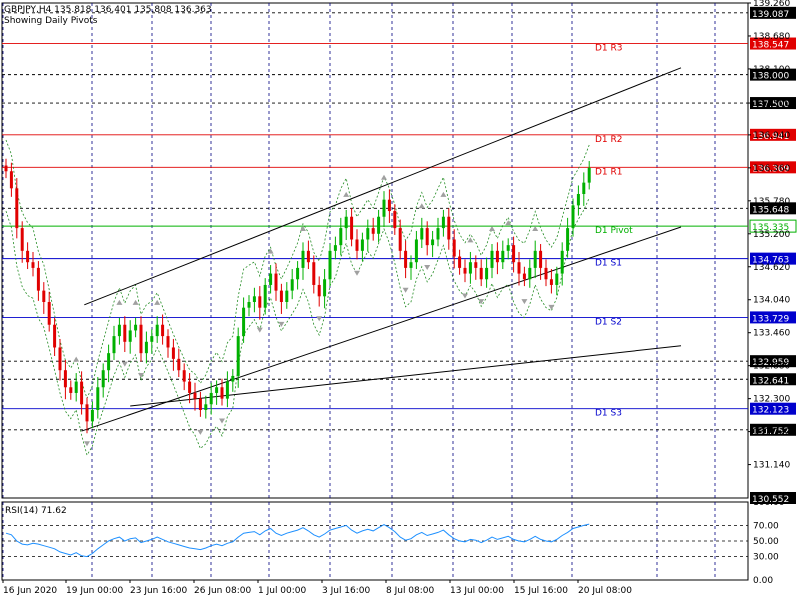 This screenshot has height=600, width=800. I want to click on rsi-axis-label: 0.00, so click(763, 581).